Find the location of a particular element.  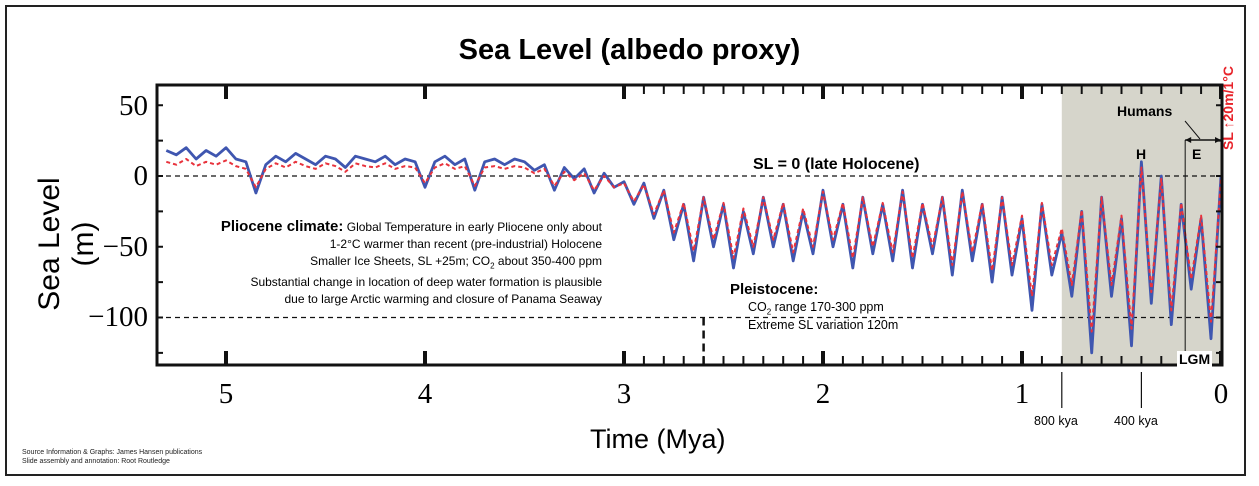

humans-label: Humans is located at coordinates (1145, 111).